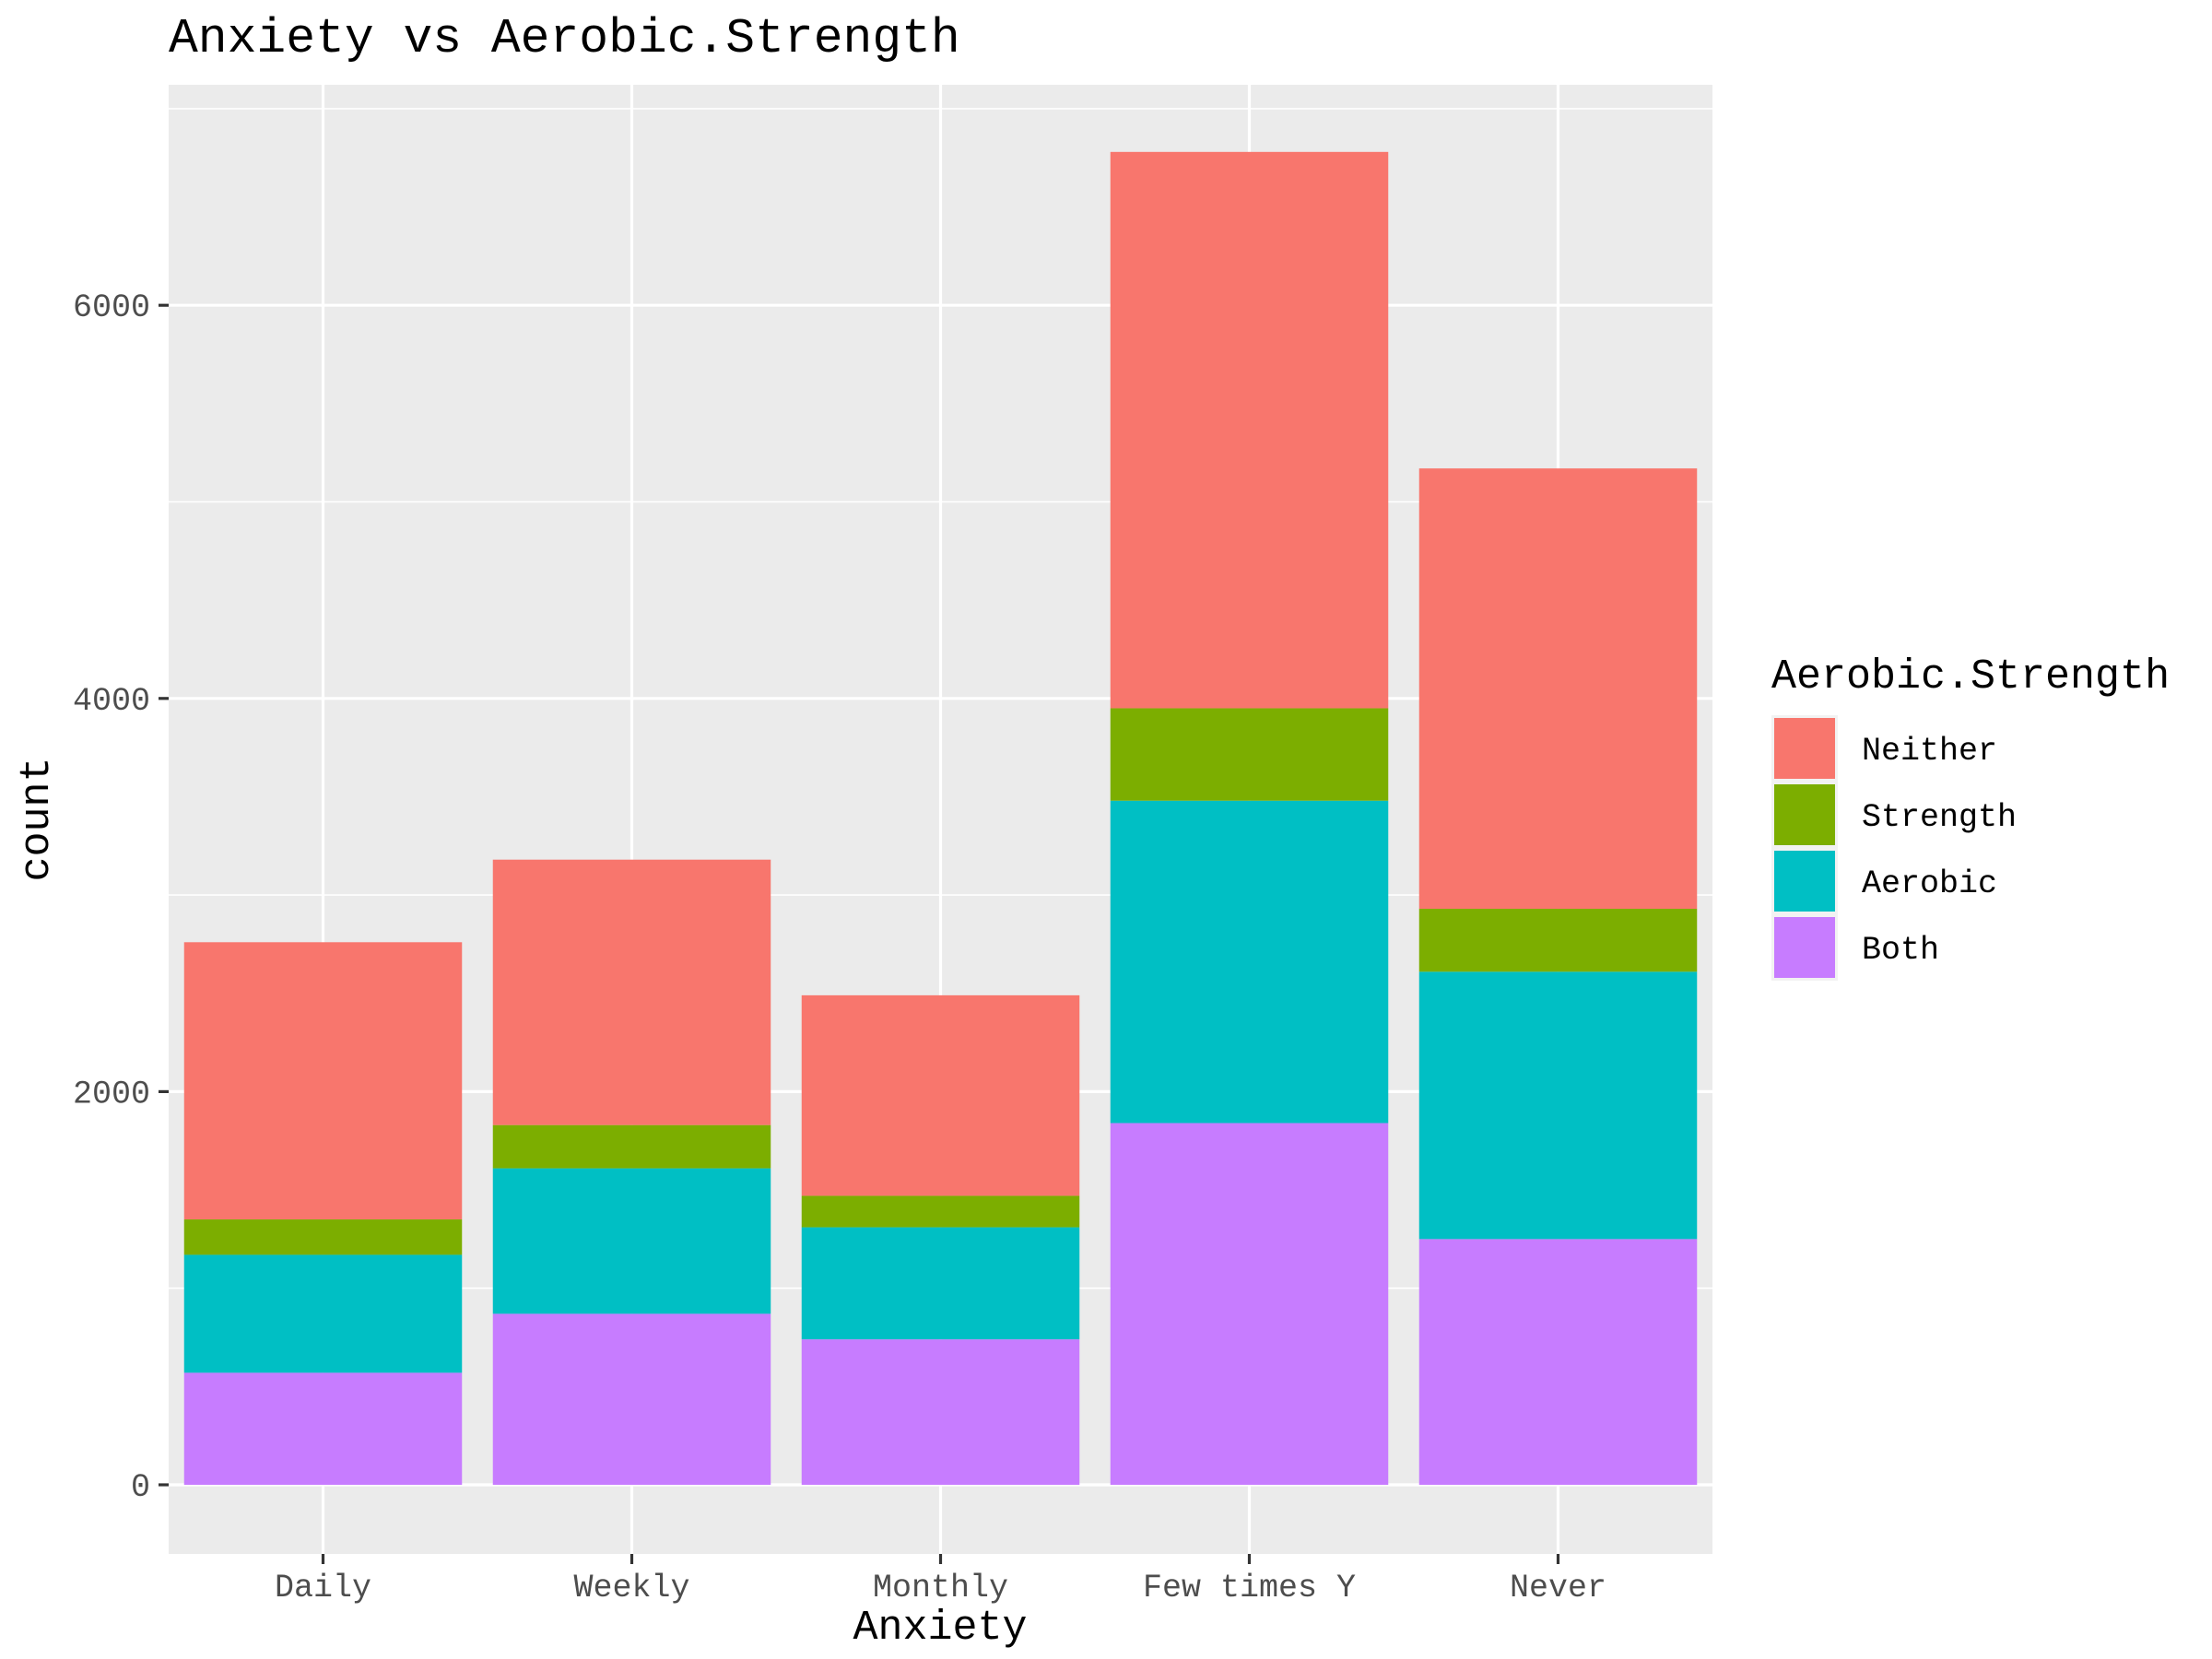 This screenshot has height=1659, width=2212. What do you see at coordinates (1929, 883) in the screenshot?
I see `legend-label: Aerobic` at bounding box center [1929, 883].